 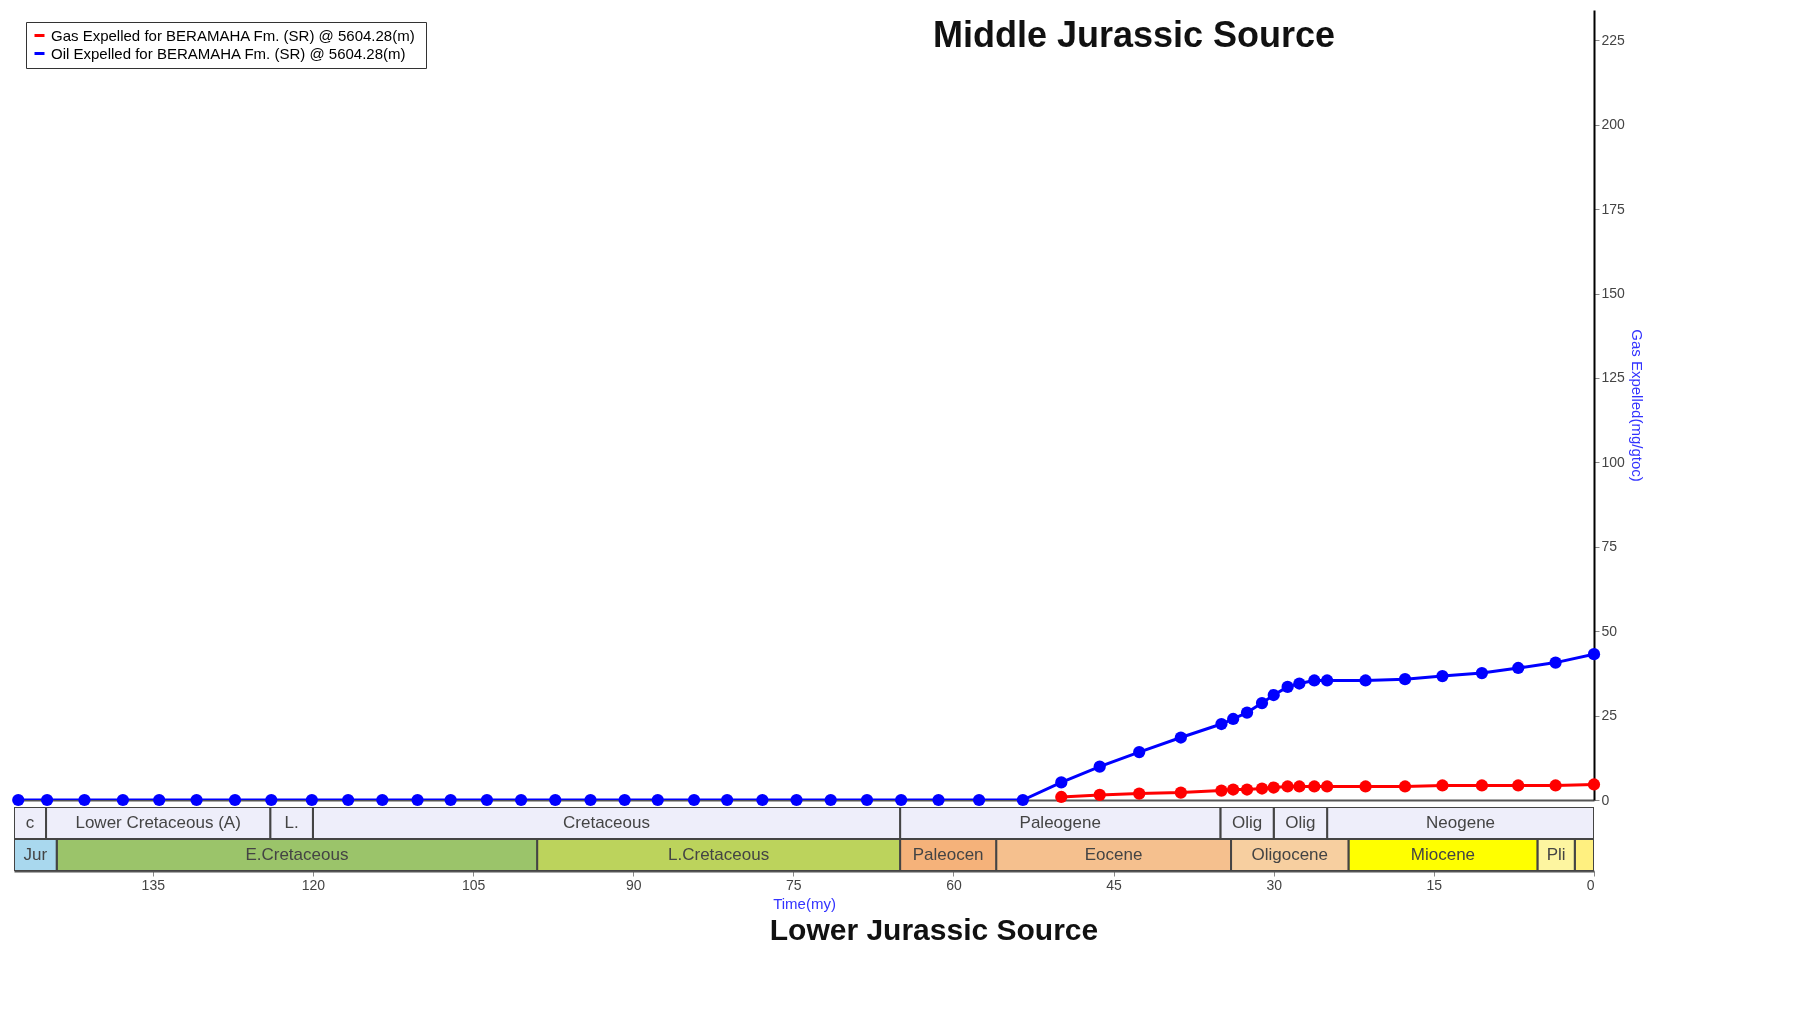 I want to click on x-tick-label: 75, so click(x=794, y=884).